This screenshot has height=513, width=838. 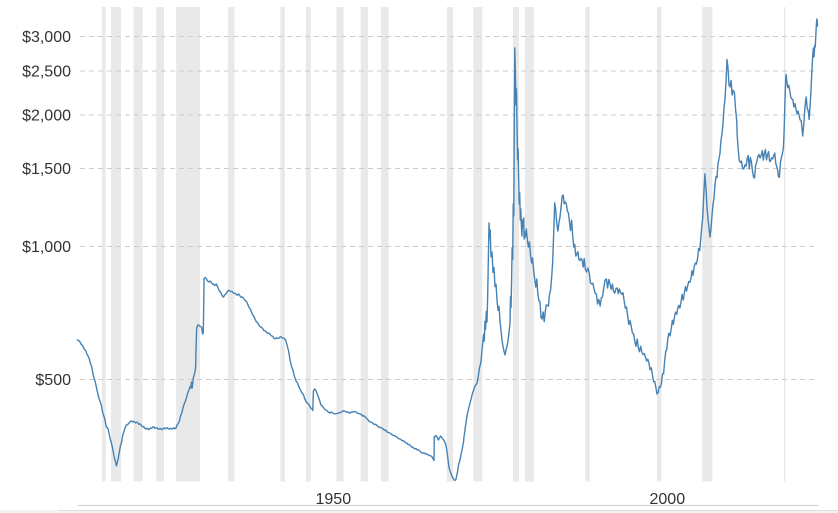 What do you see at coordinates (46, 72) in the screenshot?
I see `svg-text: $2,500` at bounding box center [46, 72].